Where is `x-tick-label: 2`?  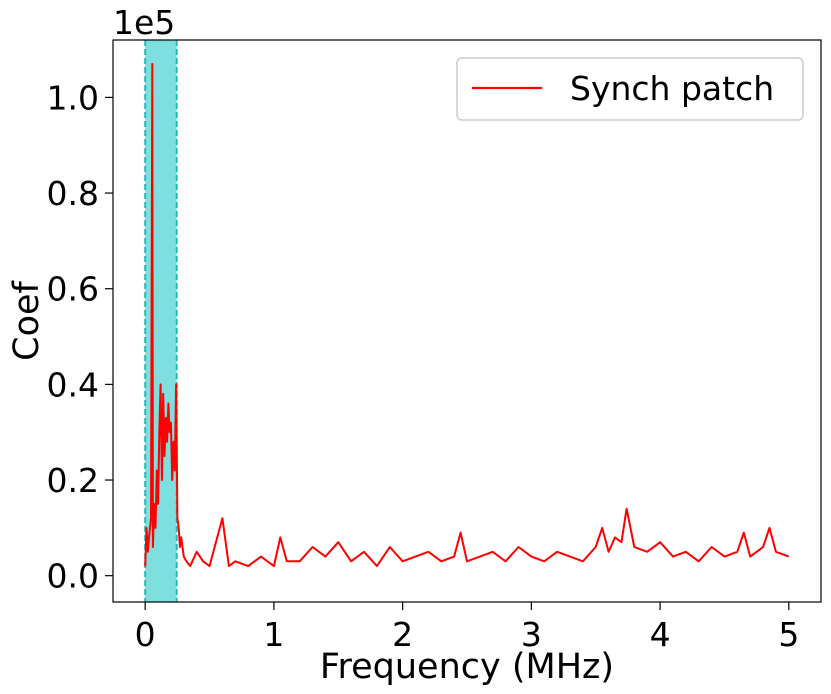
x-tick-label: 2 is located at coordinates (402, 634).